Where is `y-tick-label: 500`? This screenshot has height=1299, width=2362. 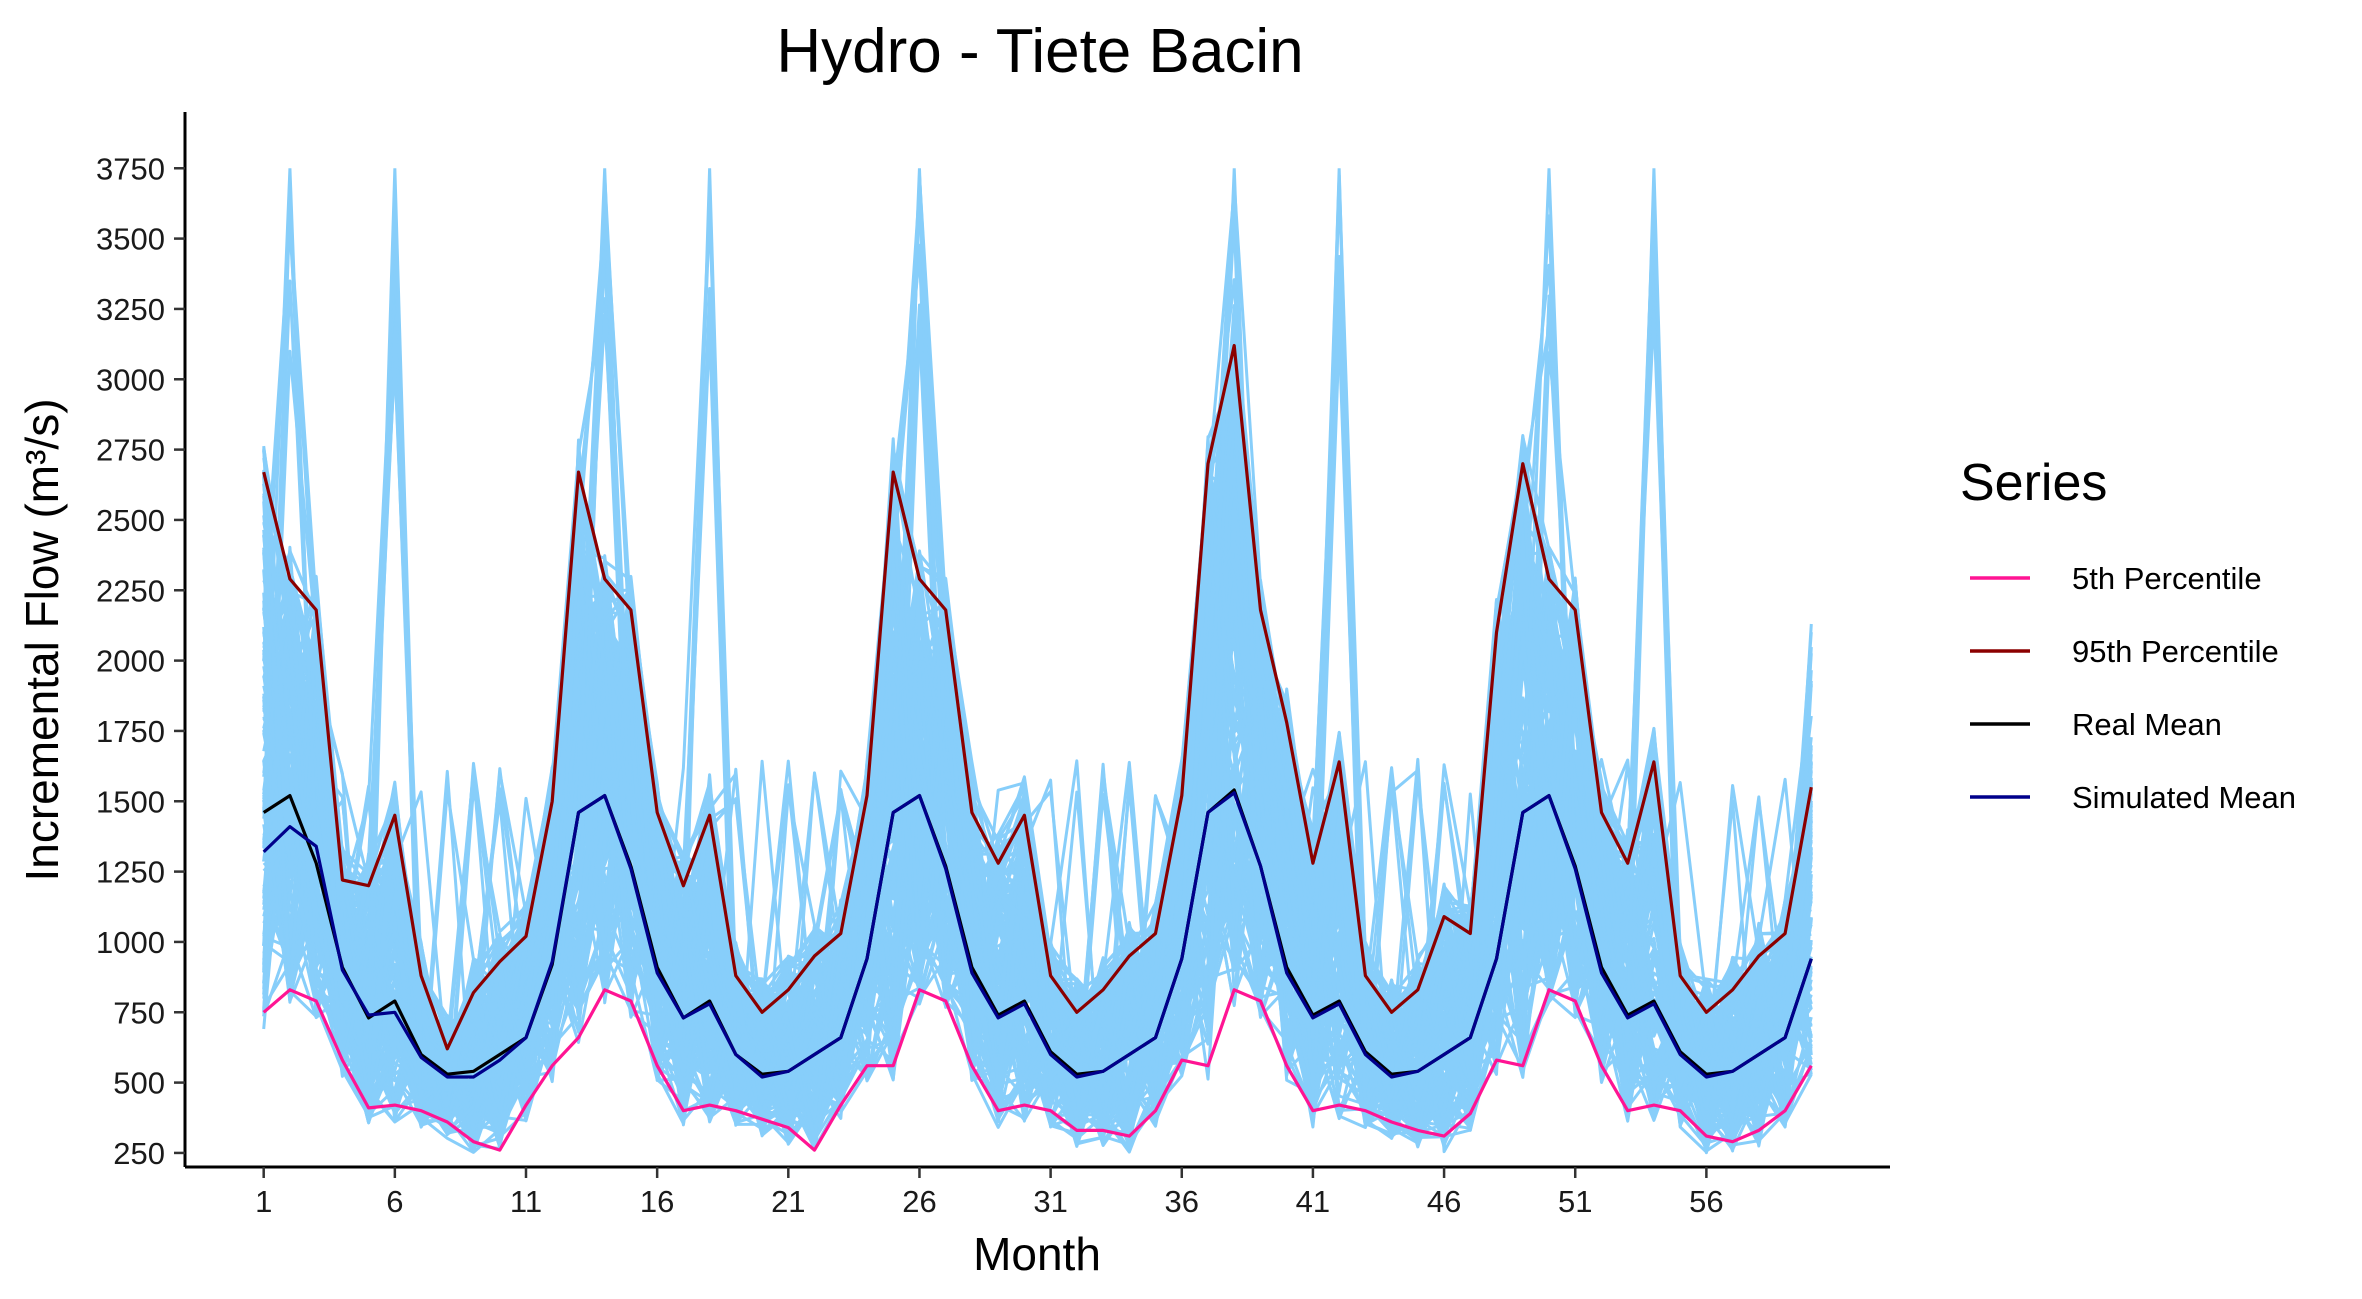 y-tick-label: 500 is located at coordinates (139, 1083).